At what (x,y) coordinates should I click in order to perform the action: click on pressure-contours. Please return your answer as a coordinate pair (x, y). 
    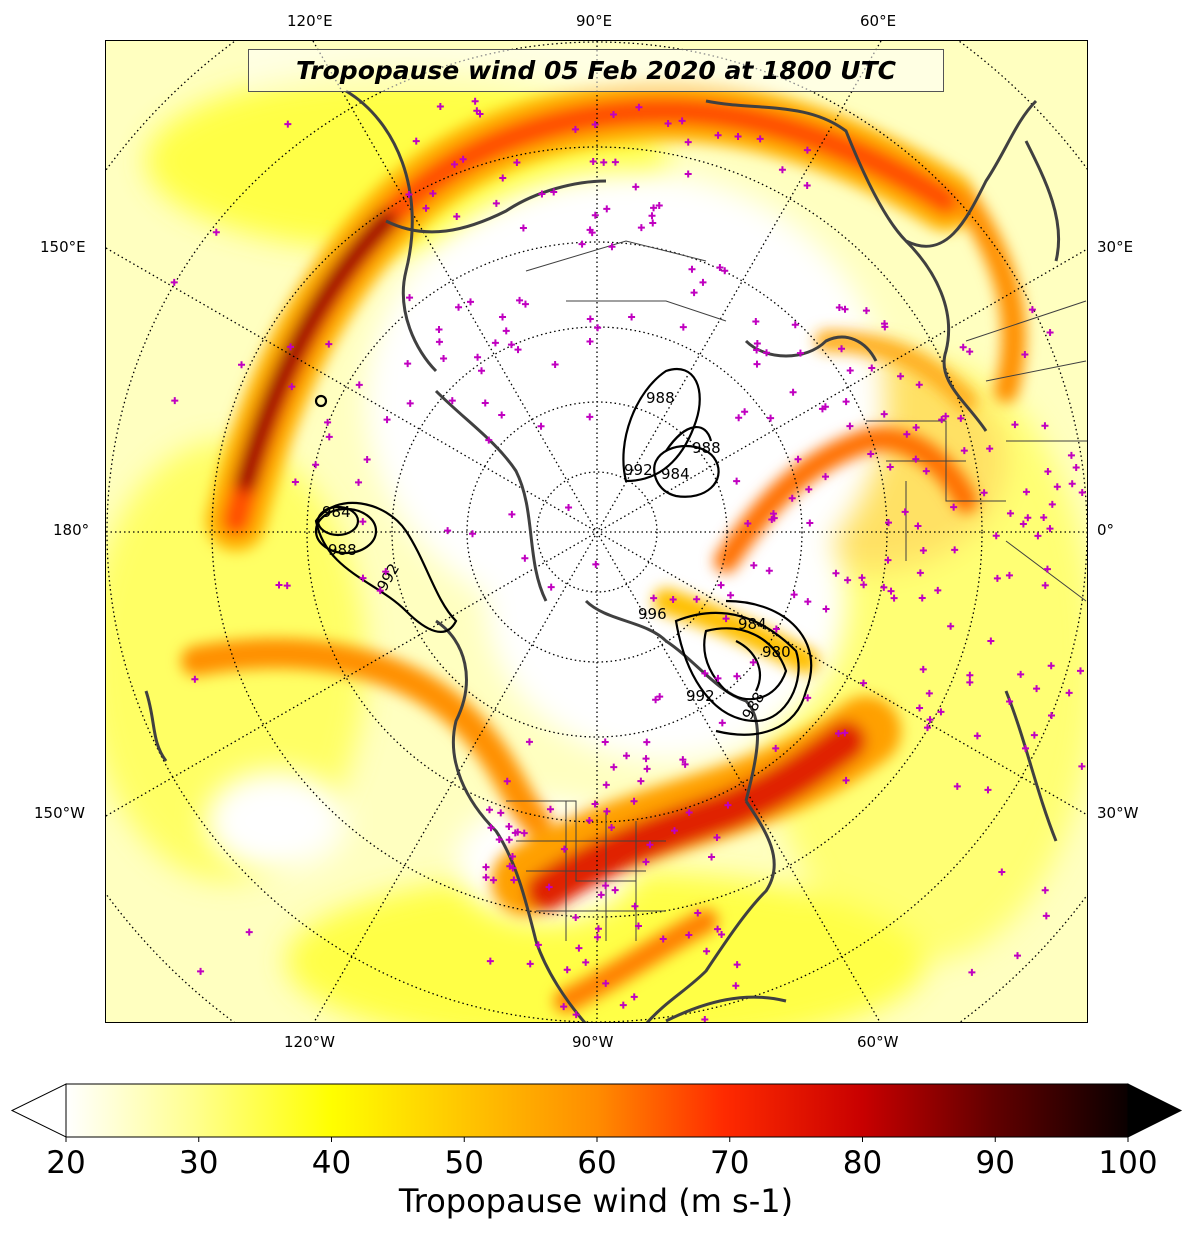
    Looking at the image, I should click on (563, 552).